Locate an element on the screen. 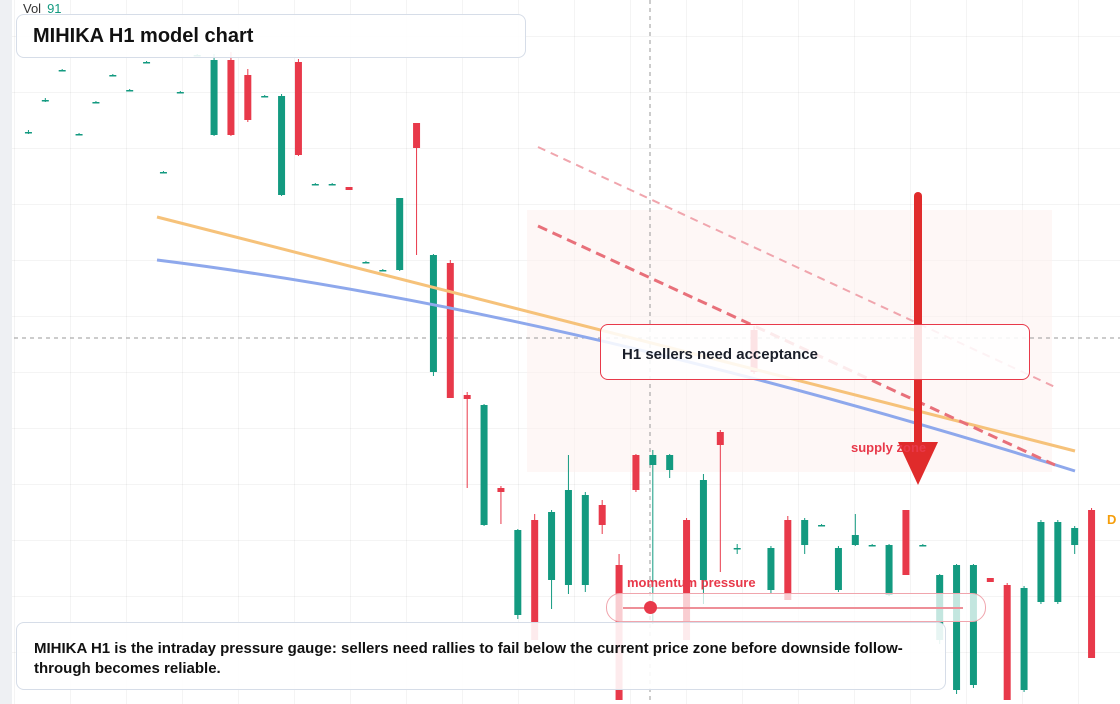  gauge-track is located at coordinates (793, 608).